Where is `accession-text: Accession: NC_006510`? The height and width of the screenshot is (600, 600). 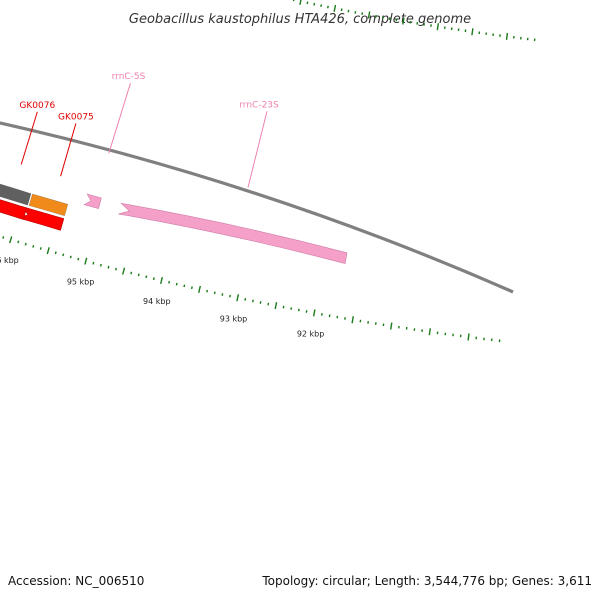 accession-text: Accession: NC_006510 is located at coordinates (76, 581).